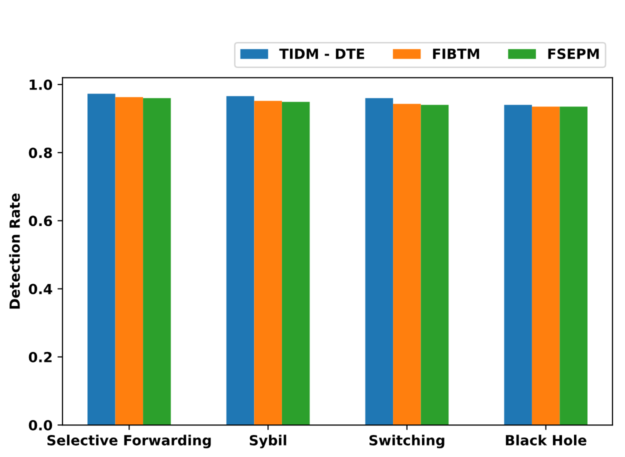 The image size is (625, 457). What do you see at coordinates (268, 441) in the screenshot?
I see `x-tick-label: Sybil` at bounding box center [268, 441].